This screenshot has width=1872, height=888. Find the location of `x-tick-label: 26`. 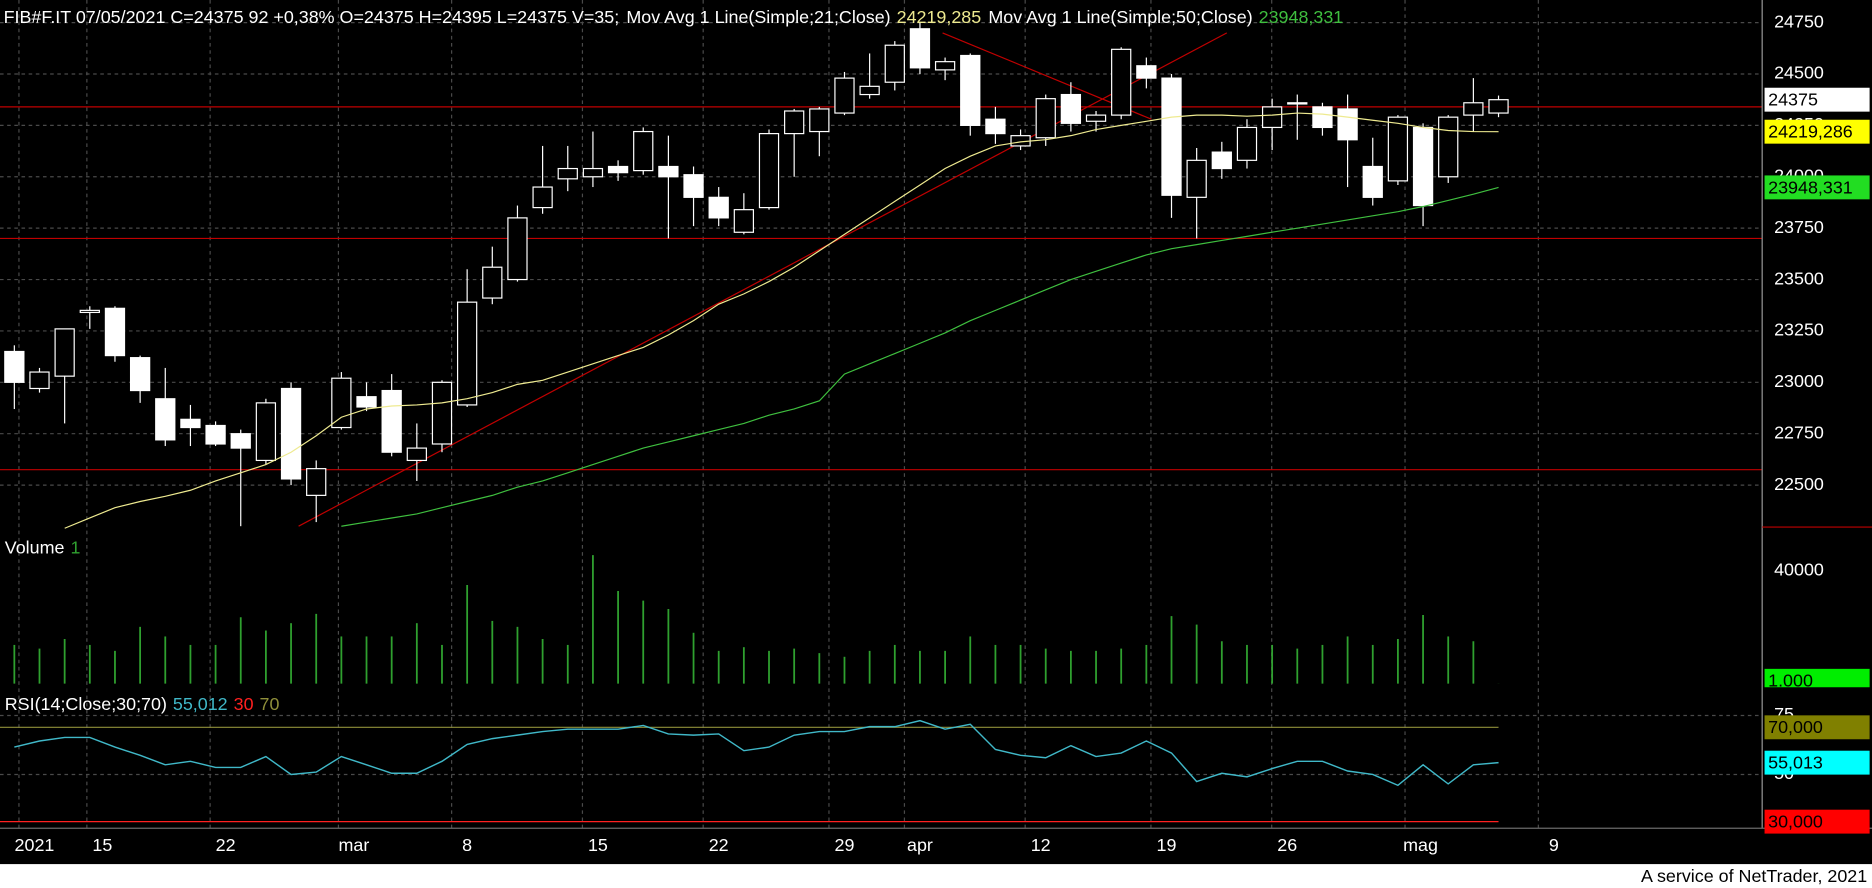

x-tick-label: 26 is located at coordinates (1287, 845).